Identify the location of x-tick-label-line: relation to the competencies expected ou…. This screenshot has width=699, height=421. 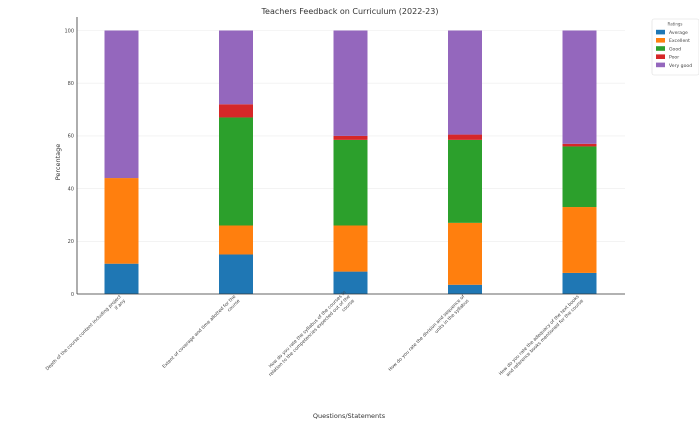
(310, 336).